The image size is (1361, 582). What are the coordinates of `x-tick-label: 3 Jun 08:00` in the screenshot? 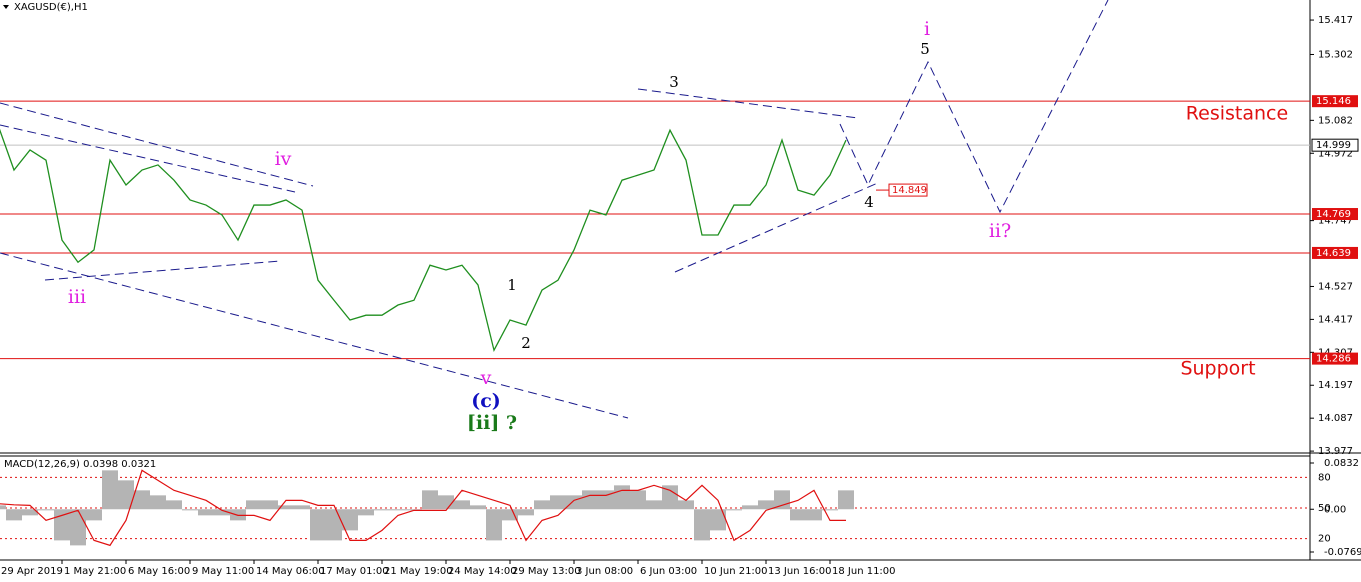 It's located at (604, 571).